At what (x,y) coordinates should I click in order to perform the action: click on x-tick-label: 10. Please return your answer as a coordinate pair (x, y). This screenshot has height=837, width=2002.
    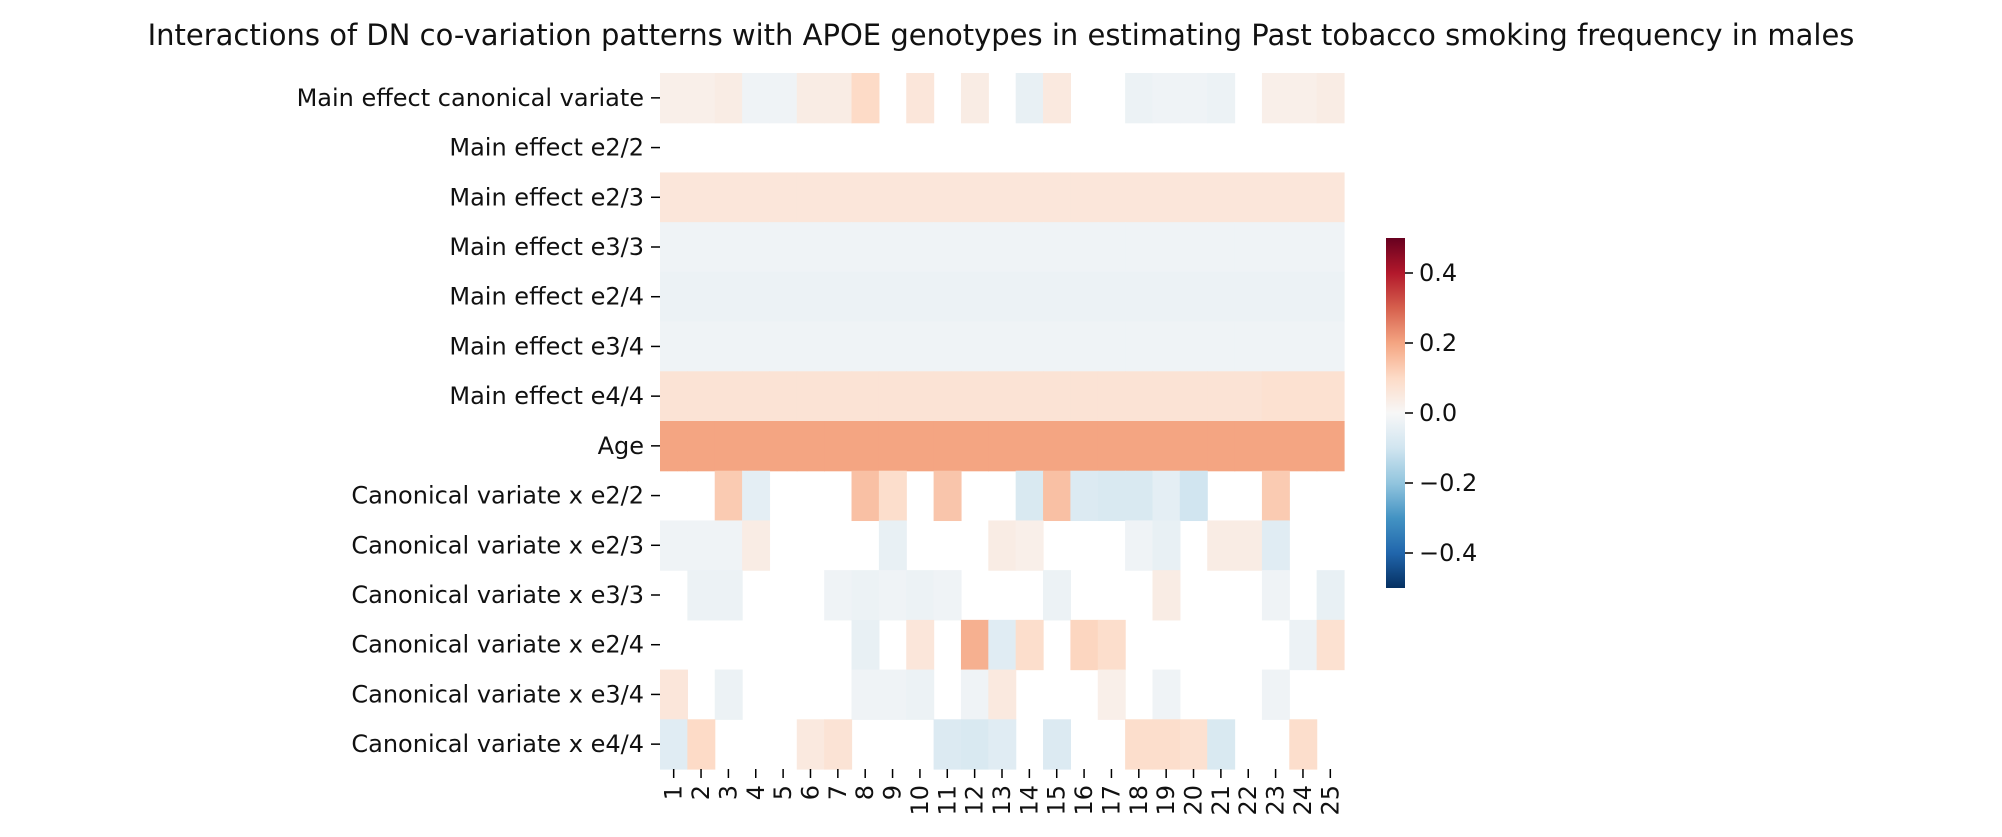
    Looking at the image, I should click on (920, 800).